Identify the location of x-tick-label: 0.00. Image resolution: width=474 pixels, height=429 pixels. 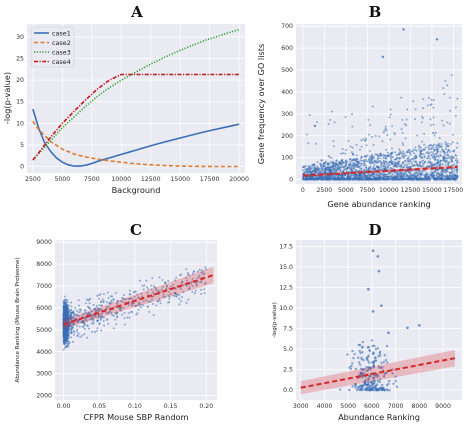
(64, 406).